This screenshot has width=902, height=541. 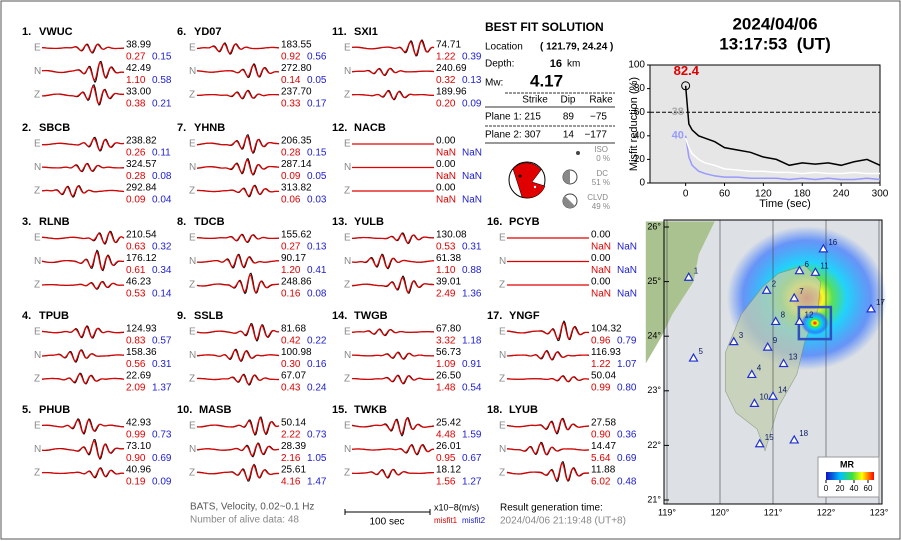 What do you see at coordinates (472, 458) in the screenshot?
I see `misfit2: 0.67` at bounding box center [472, 458].